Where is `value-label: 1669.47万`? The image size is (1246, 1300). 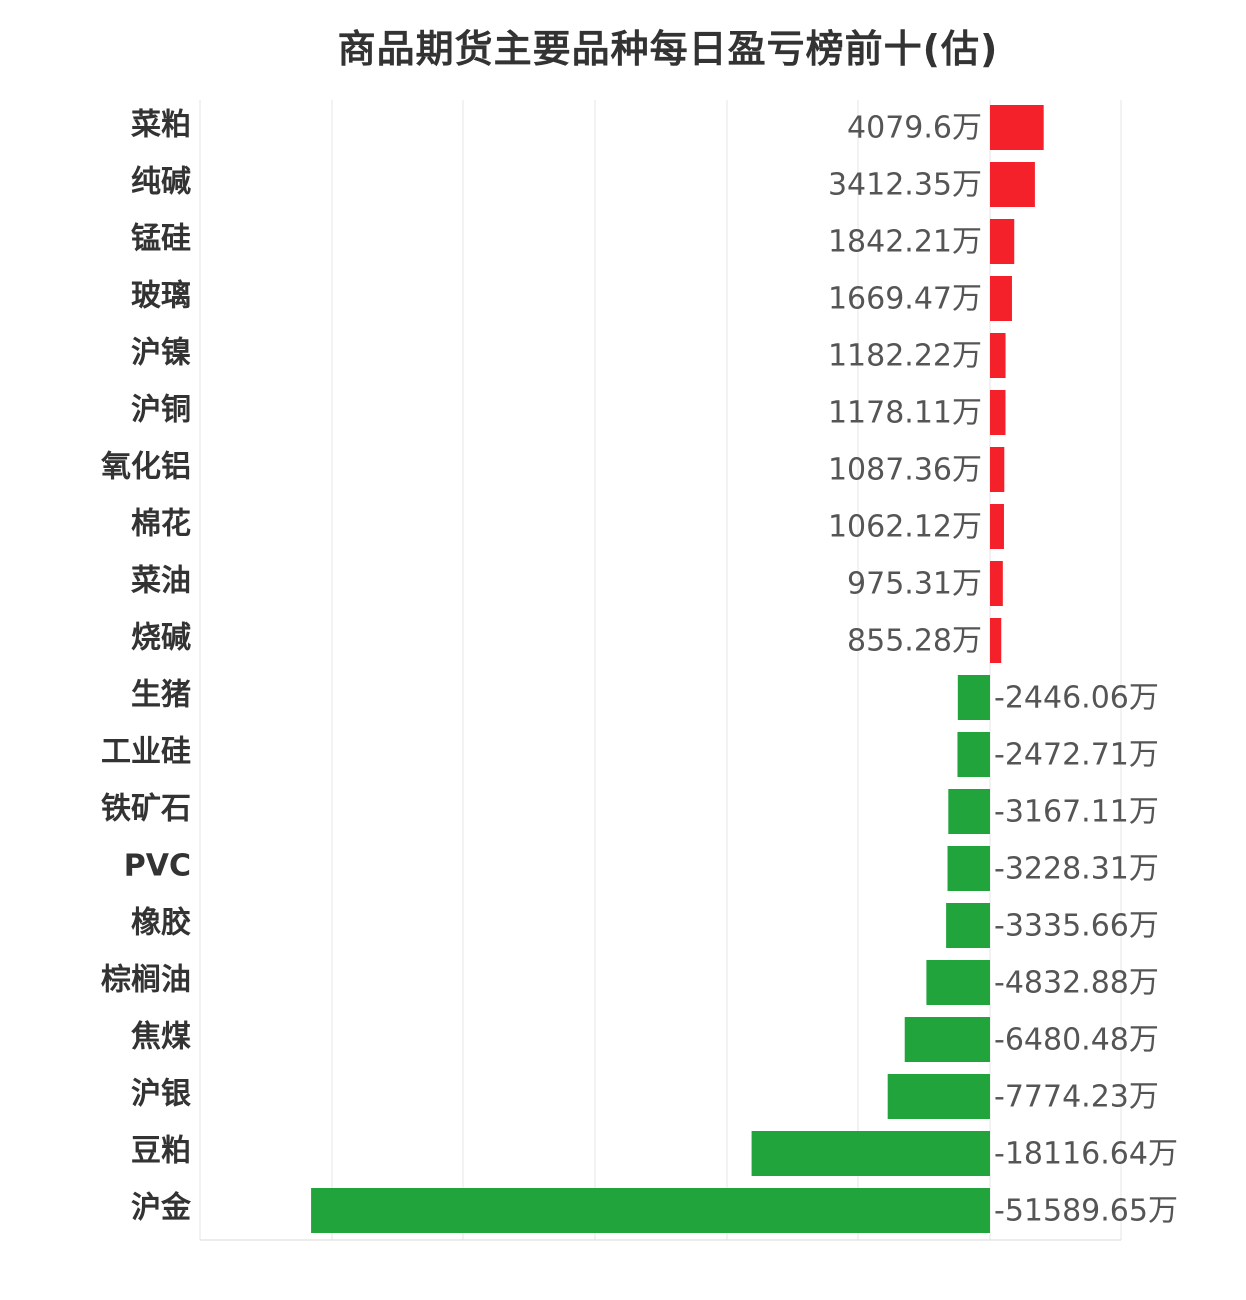
value-label: 1669.47万 is located at coordinates (905, 299).